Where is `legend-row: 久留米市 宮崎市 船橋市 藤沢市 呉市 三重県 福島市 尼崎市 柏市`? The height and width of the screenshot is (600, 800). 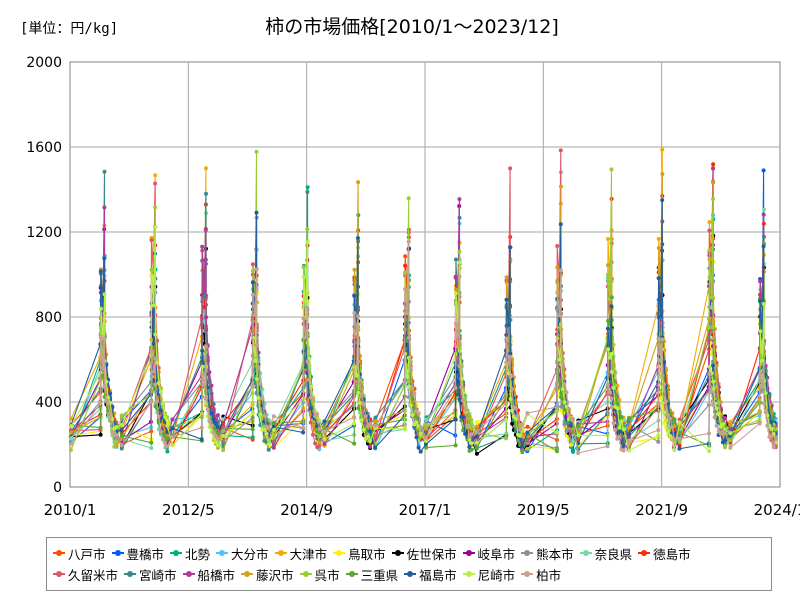
legend-row: 久留米市 宮崎市 船橋市 藤沢市 呉市 三重県 福島市 尼崎市 柏市 is located at coordinates (310, 574).